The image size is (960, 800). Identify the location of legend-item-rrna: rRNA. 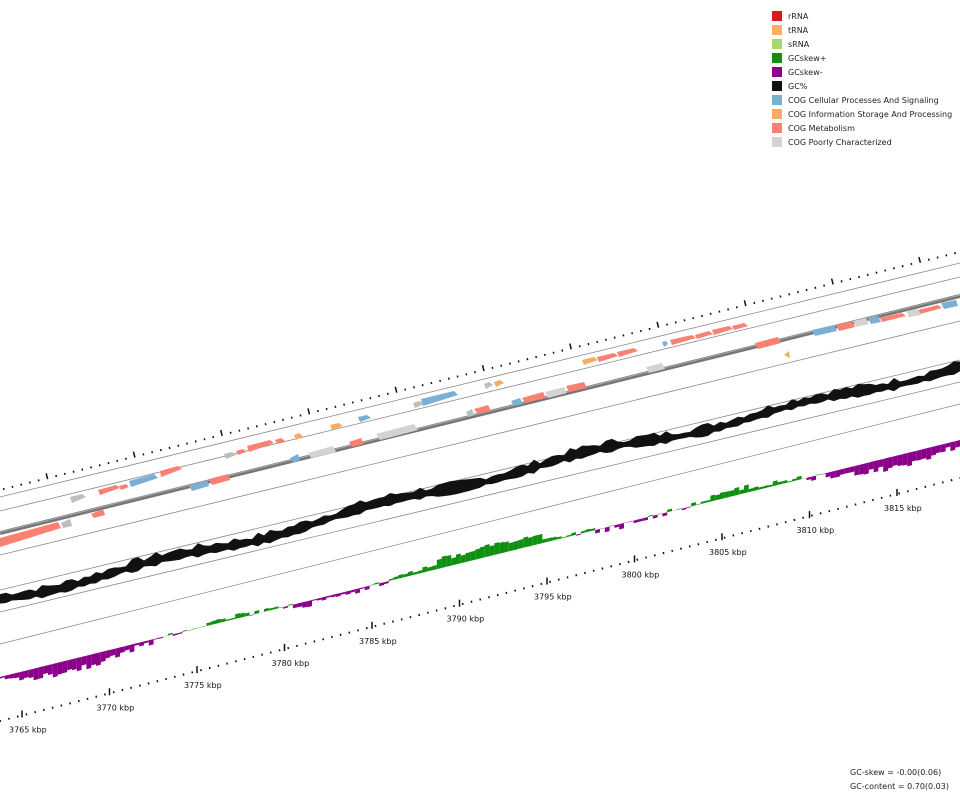
(862, 16).